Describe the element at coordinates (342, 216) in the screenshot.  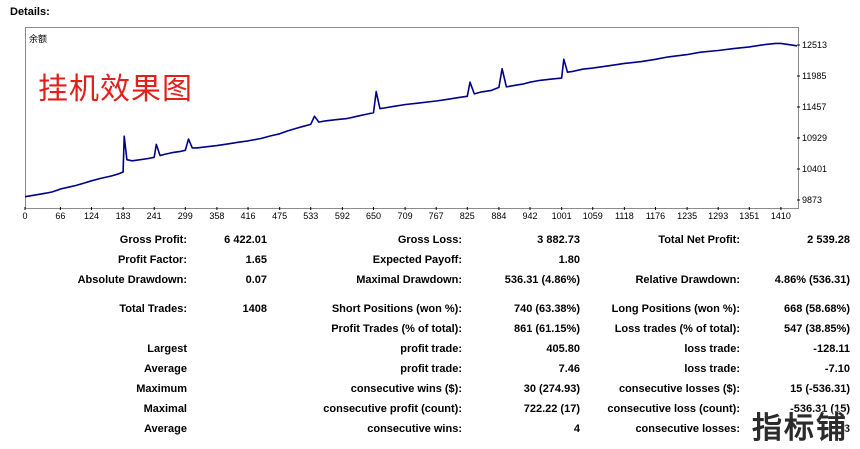
I see `x-tick-label: 592` at that location.